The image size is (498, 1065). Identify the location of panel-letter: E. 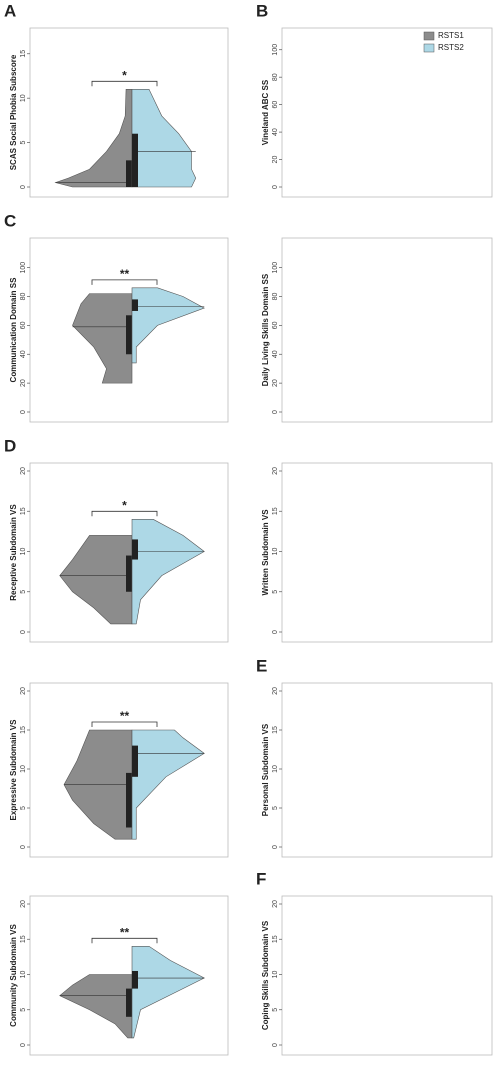
(261, 665).